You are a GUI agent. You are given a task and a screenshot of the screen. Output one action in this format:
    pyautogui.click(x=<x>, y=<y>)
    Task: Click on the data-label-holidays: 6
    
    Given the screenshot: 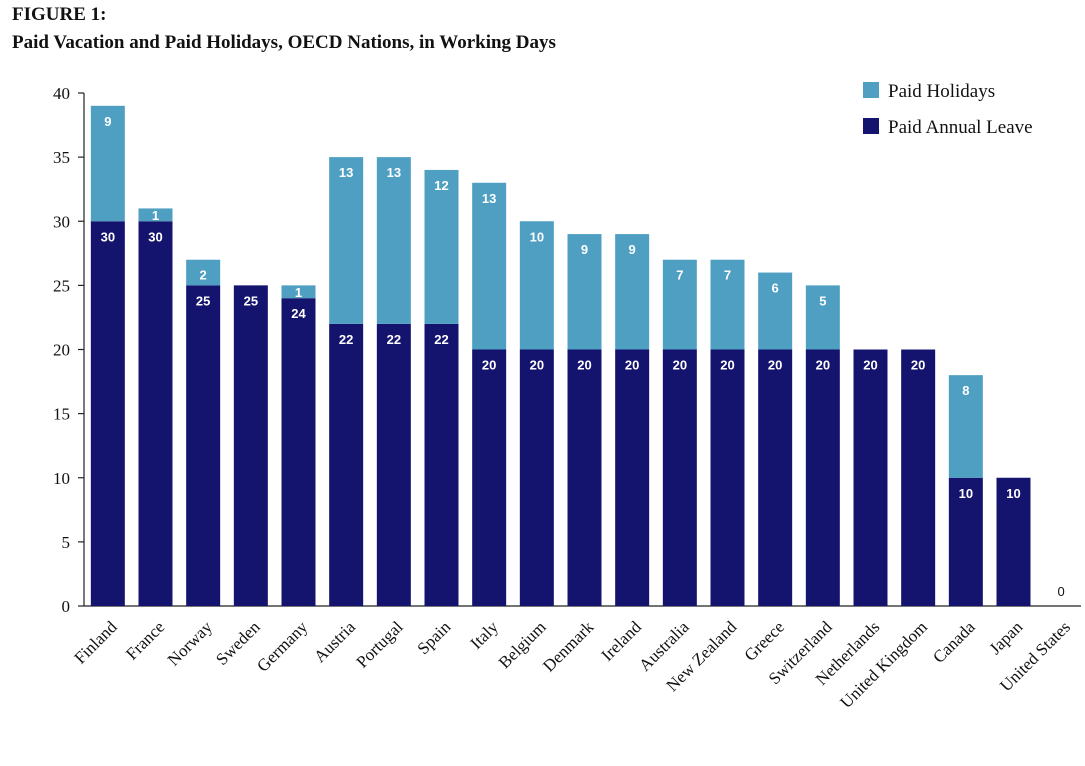 What is the action you would take?
    pyautogui.click(x=775, y=288)
    